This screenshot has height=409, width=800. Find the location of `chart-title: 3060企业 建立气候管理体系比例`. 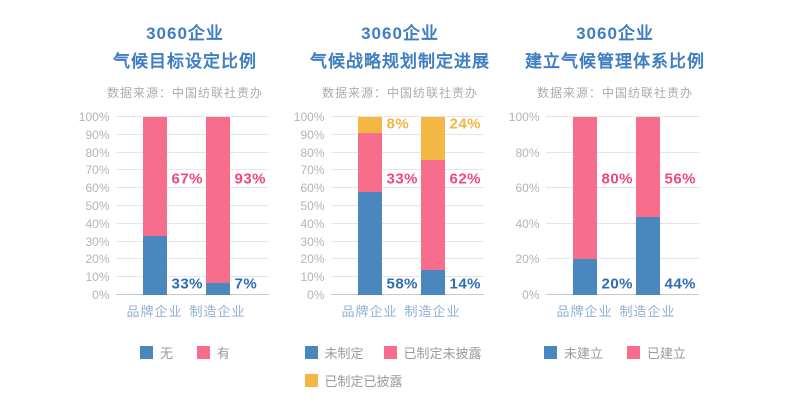

chart-title: 3060企业 建立气候管理体系比例 is located at coordinates (615, 48).